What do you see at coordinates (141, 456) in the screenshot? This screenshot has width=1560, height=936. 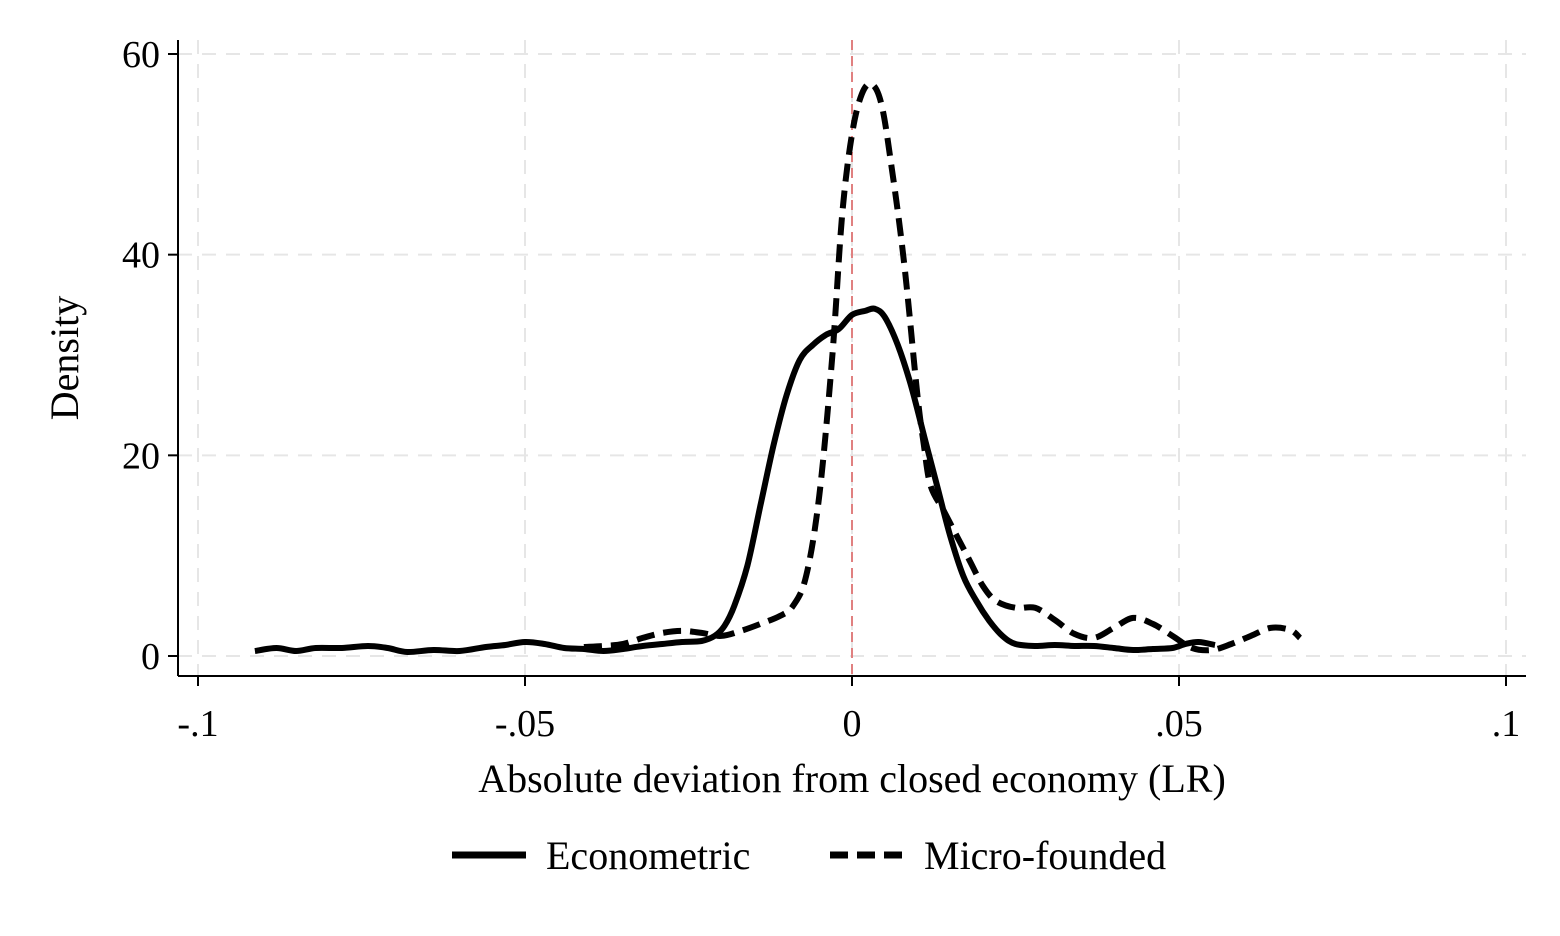 I see `y-tick-label: 20` at bounding box center [141, 456].